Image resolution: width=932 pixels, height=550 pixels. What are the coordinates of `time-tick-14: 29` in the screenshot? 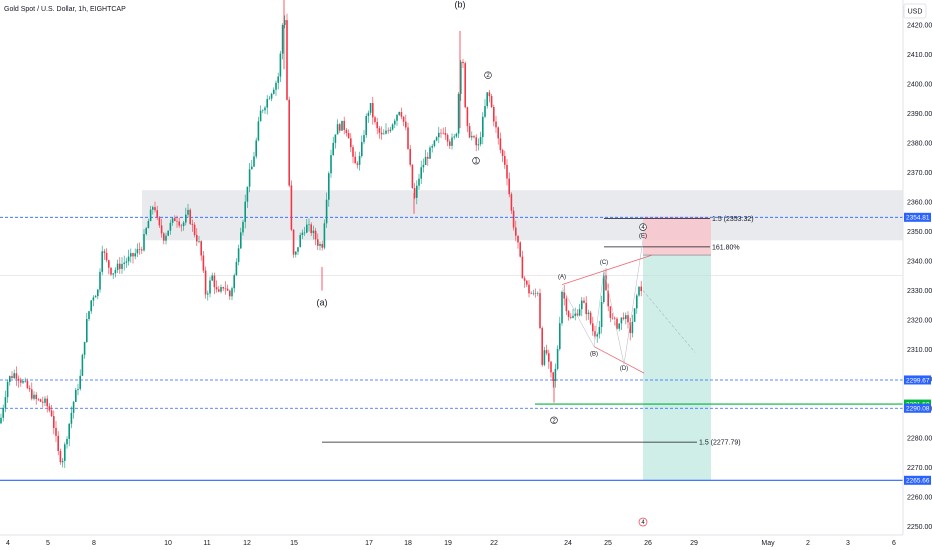 It's located at (694, 543).